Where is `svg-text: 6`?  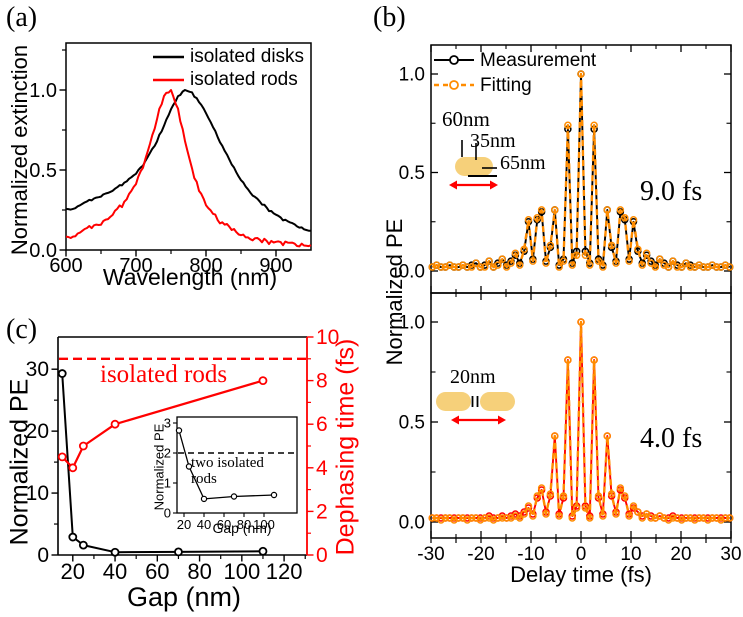
svg-text: 6 is located at coordinates (322, 424).